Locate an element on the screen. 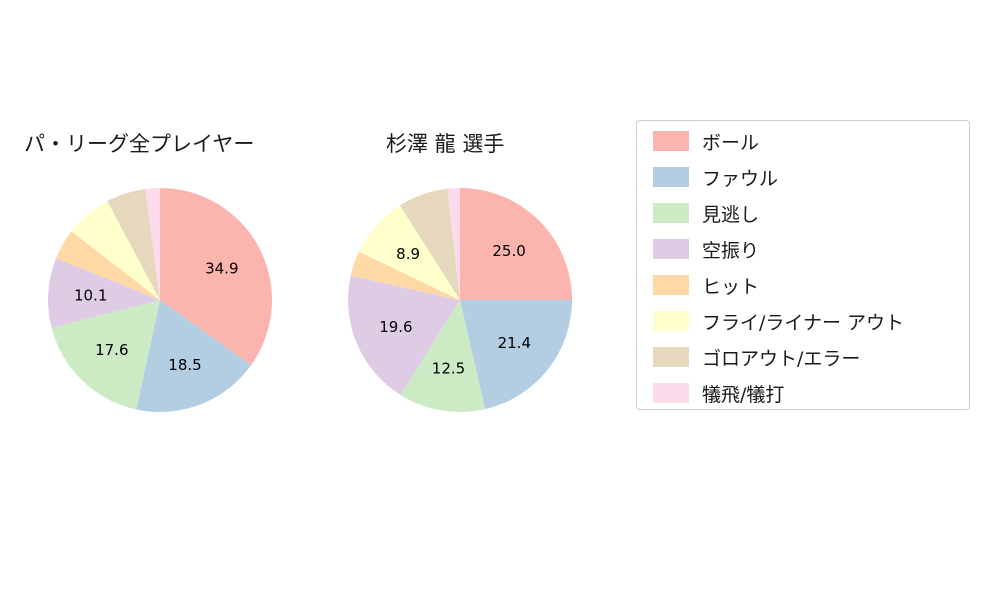  pie-percent-label: 18.5 is located at coordinates (184, 365).